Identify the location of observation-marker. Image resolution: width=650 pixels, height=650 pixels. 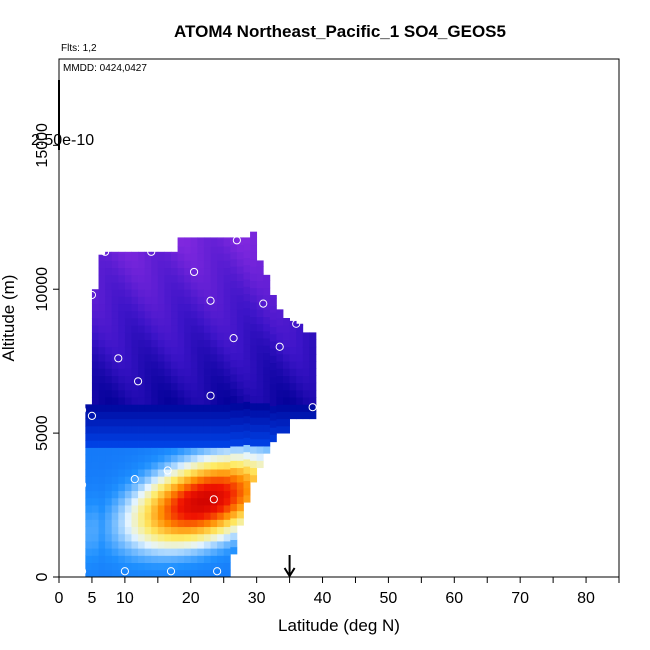
(233, 338).